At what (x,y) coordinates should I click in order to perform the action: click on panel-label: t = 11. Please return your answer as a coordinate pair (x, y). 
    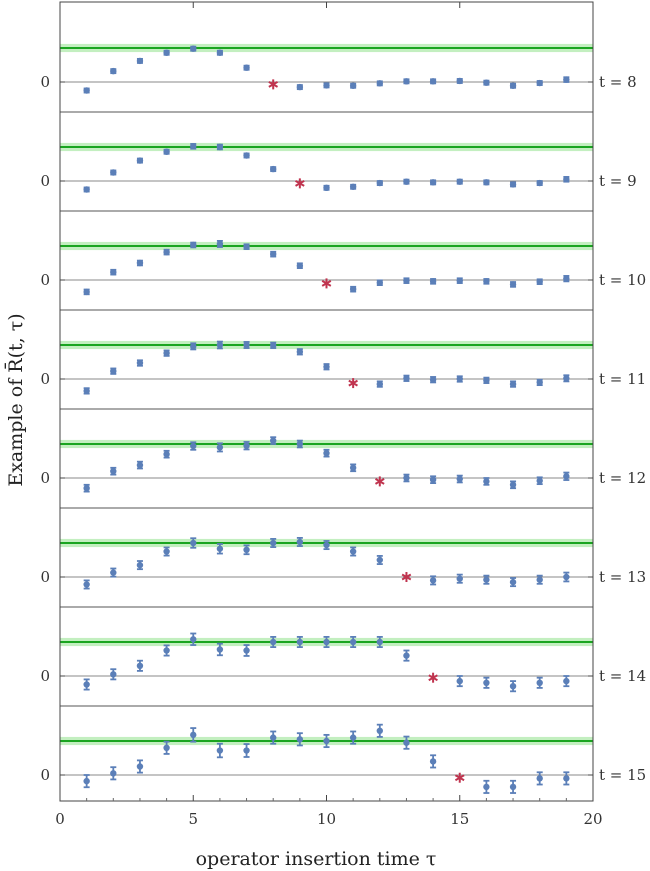
    Looking at the image, I should click on (622, 379).